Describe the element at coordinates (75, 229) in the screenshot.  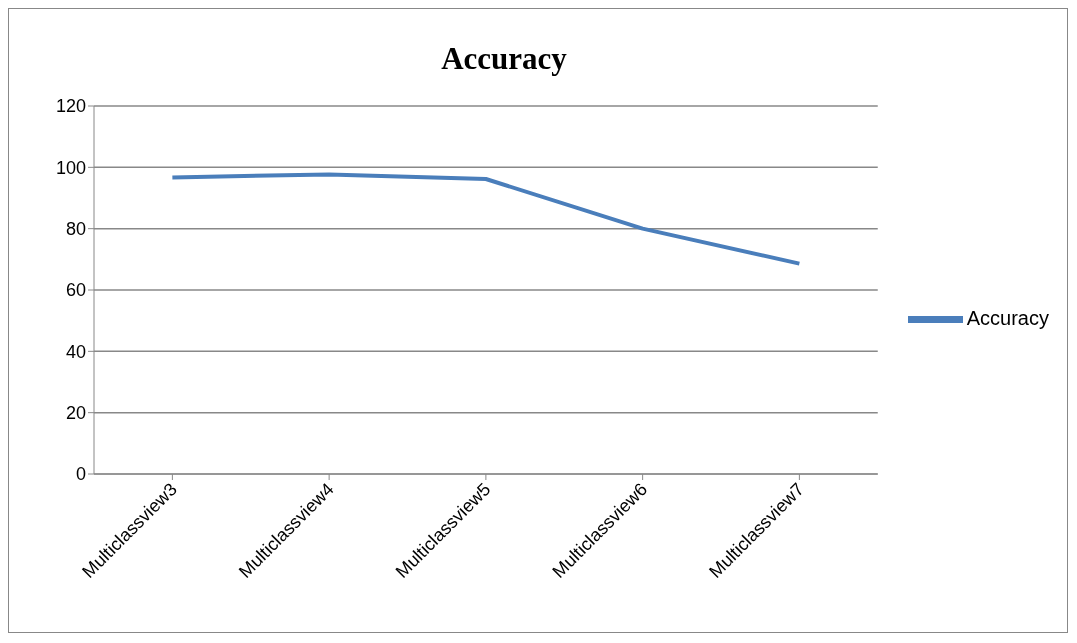
I see `y-tick-label: 80` at that location.